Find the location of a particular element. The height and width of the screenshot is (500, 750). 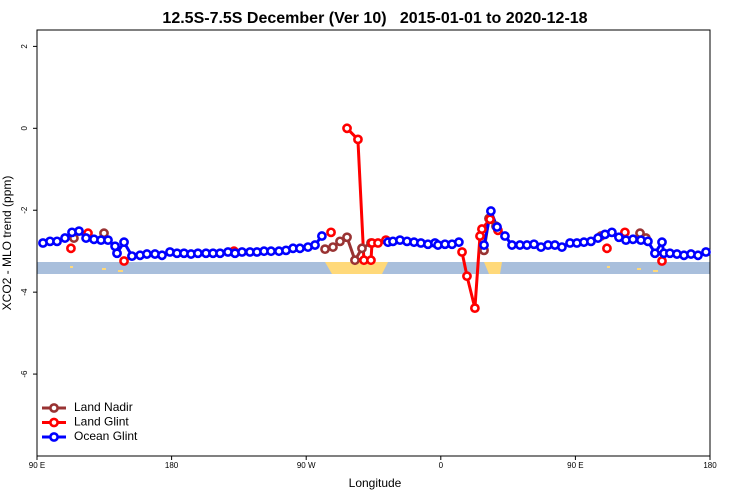

legend-label: Land Glint is located at coordinates (101, 422).